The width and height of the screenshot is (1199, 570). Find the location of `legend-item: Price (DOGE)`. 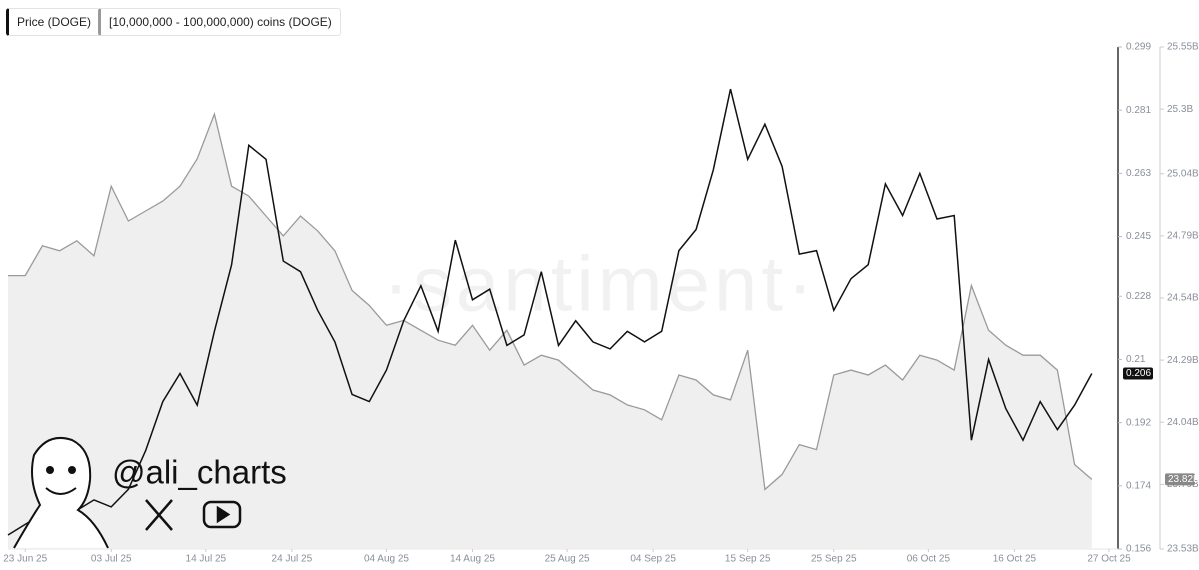

legend-item: Price (DOGE) is located at coordinates (53, 22).